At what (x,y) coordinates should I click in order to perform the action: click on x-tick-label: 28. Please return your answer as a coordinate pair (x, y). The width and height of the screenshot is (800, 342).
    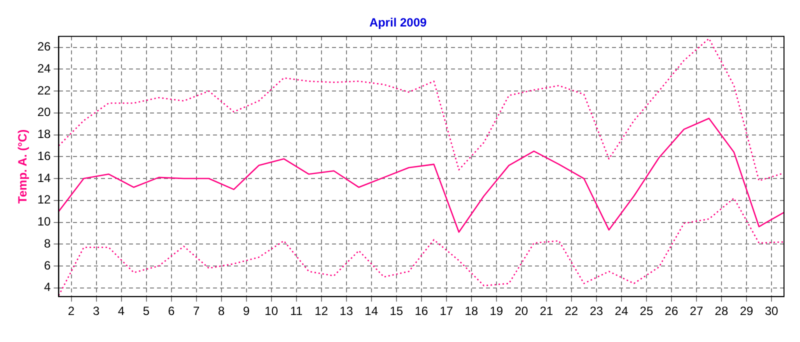
    Looking at the image, I should click on (721, 311).